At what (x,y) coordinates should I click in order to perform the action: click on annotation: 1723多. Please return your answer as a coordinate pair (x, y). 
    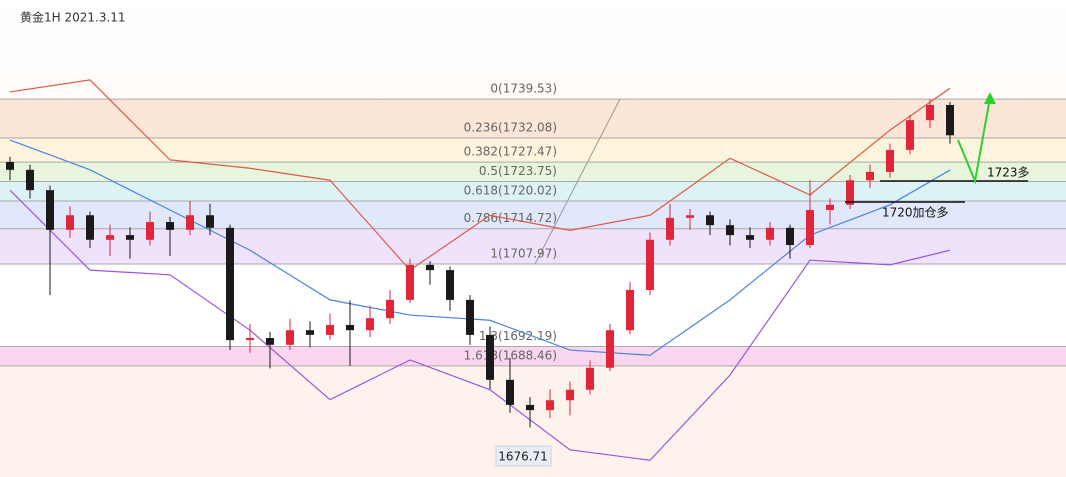
    Looking at the image, I should click on (1008, 173).